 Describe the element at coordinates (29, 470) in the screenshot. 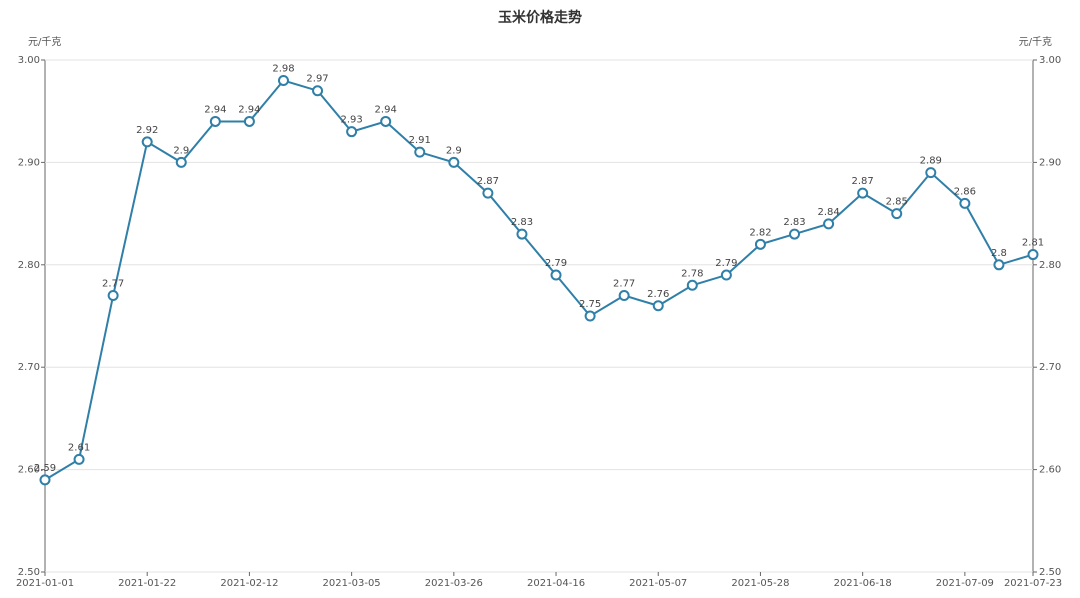

I see `y-tick-label: 2.60` at that location.